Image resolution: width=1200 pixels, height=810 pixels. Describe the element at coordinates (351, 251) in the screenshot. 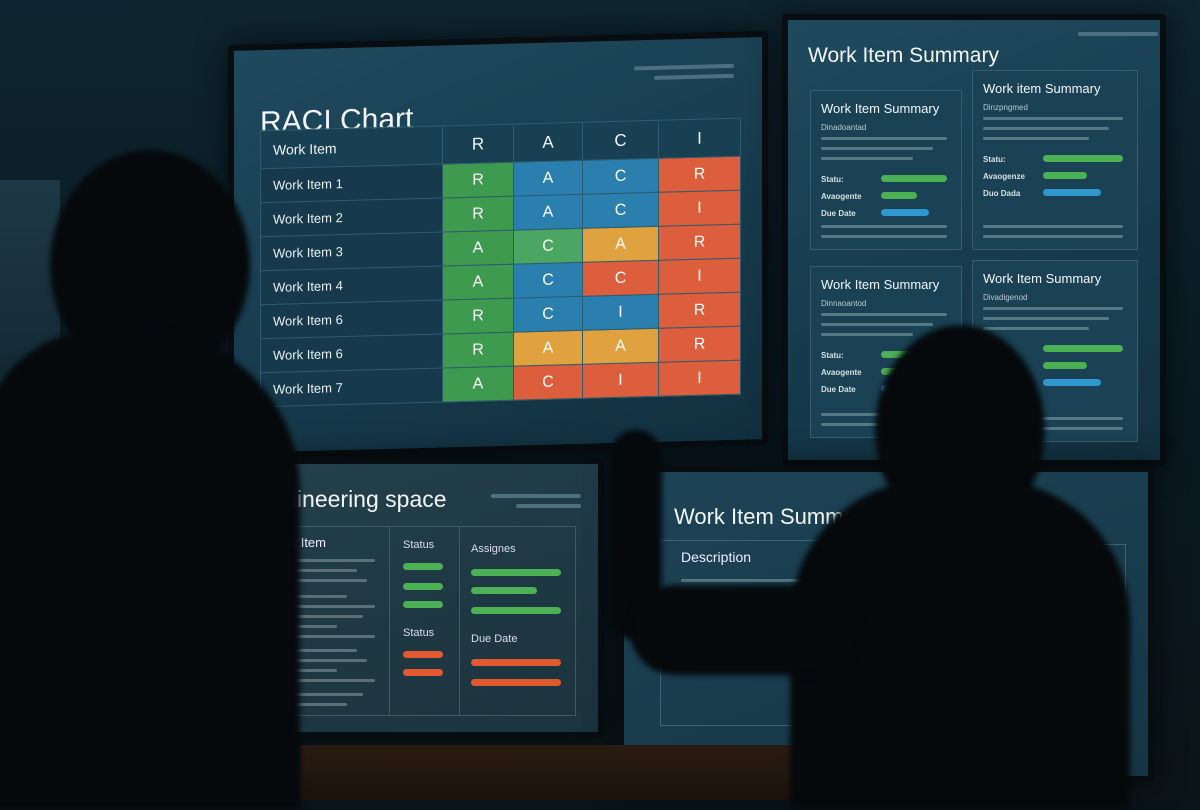

I see `work-item-label: Work Item 3` at that location.